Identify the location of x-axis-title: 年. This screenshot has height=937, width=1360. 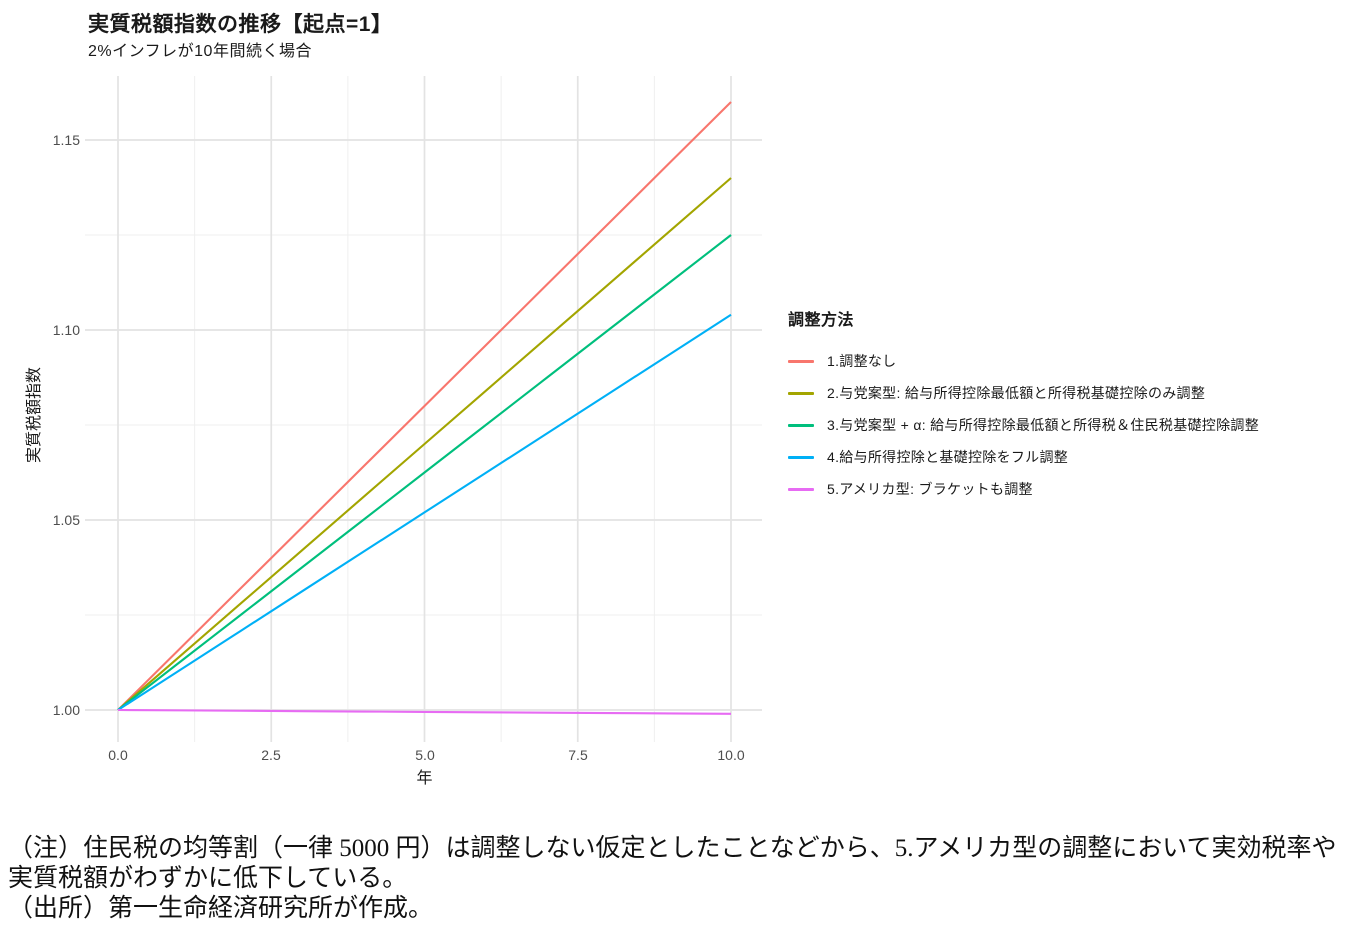
(424, 778).